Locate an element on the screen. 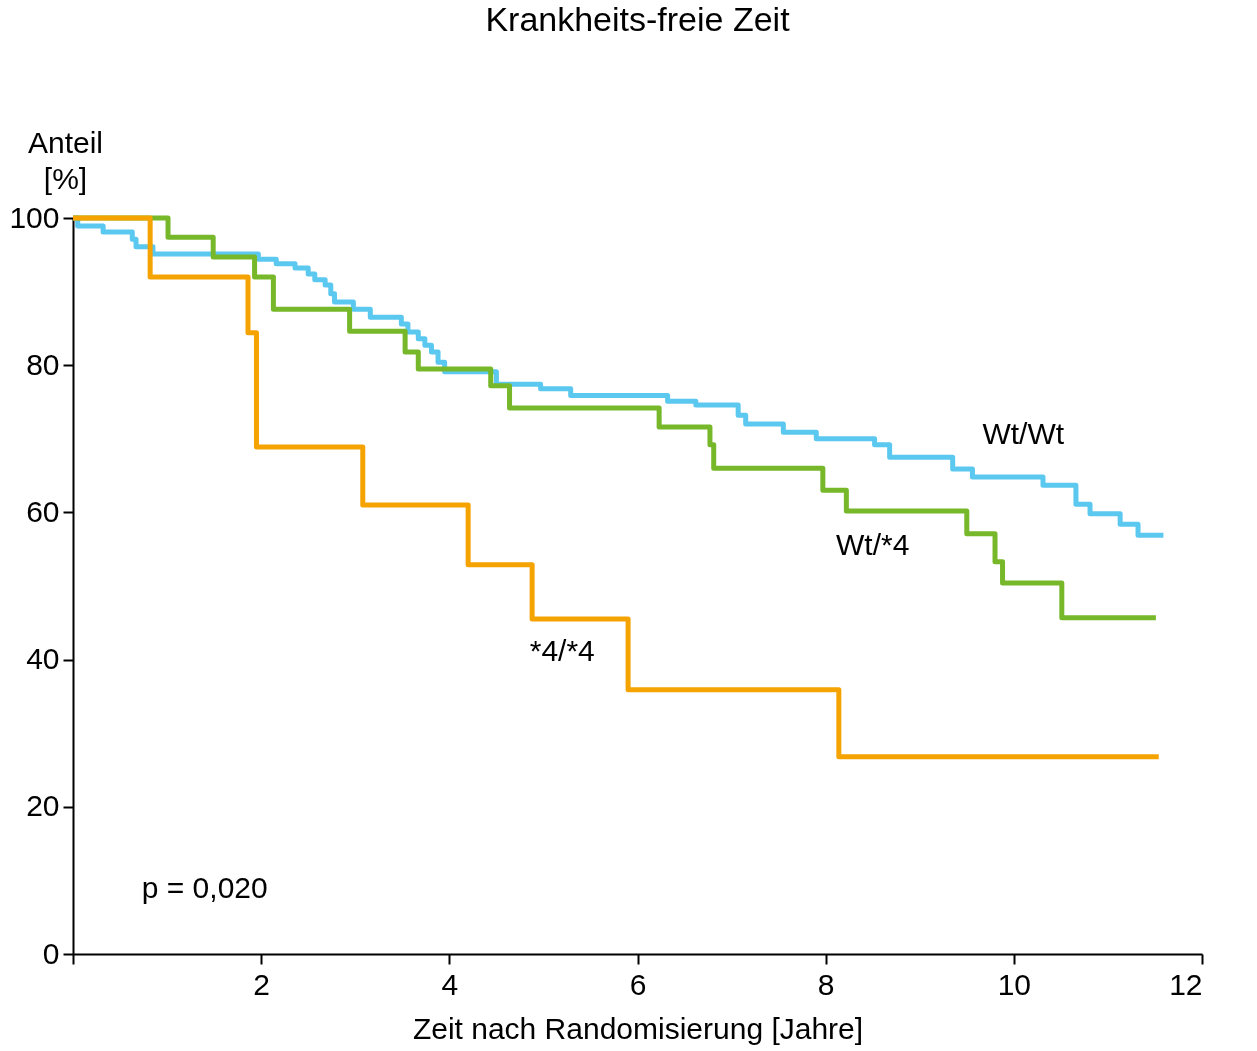 The height and width of the screenshot is (1051, 1257). x-axis-title: Zeit nach Randomisierung [Jahre] is located at coordinates (638, 1028).